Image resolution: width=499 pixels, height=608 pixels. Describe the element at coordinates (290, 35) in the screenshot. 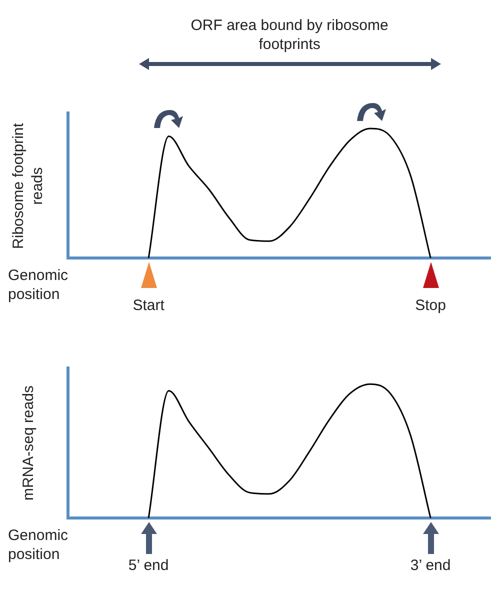

I see `chart-title: ORF area bound by ribosome footprints` at that location.